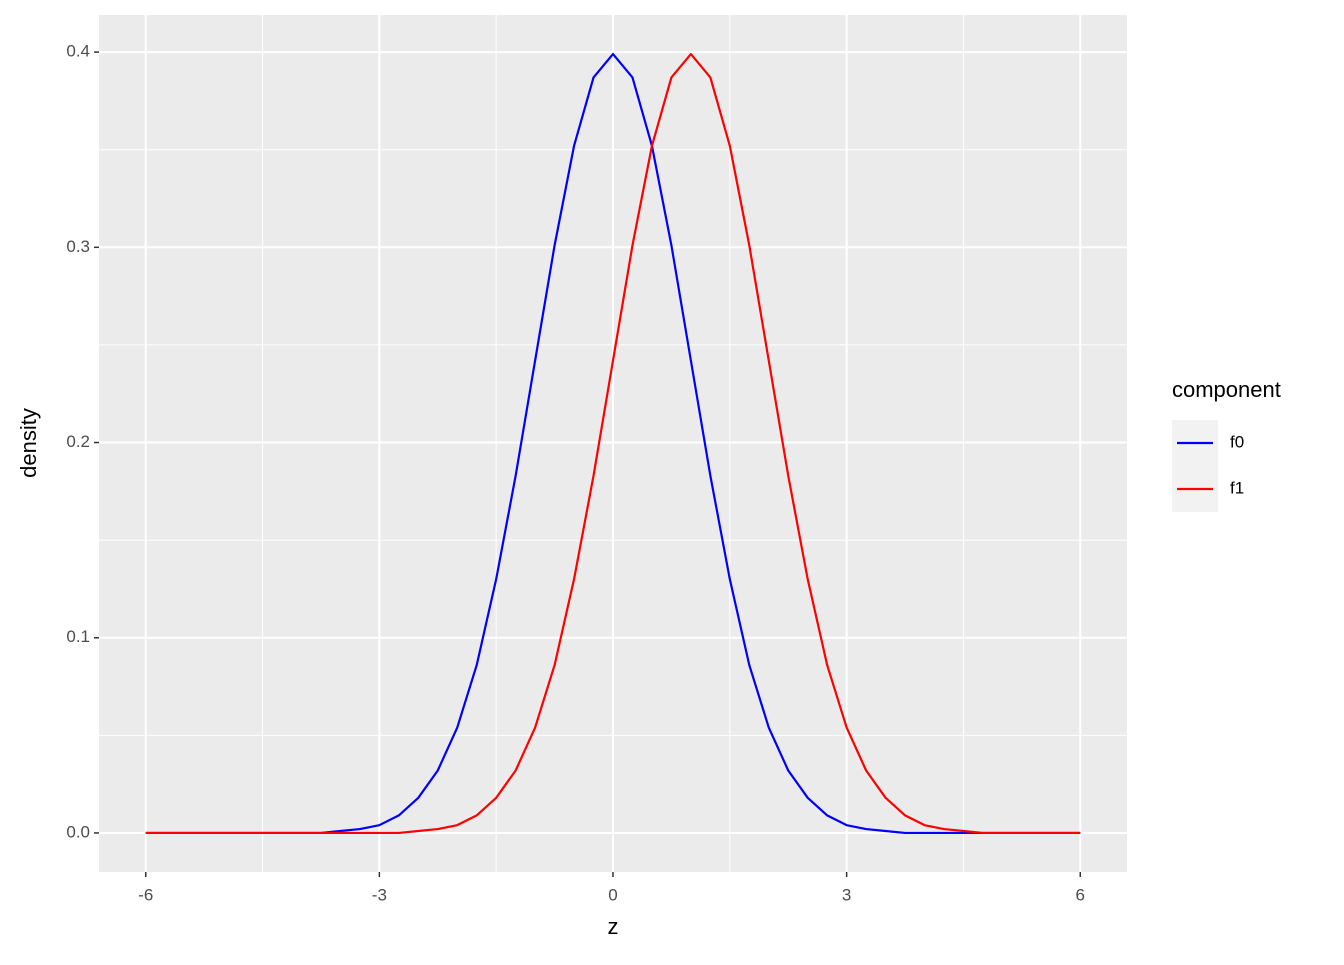 This screenshot has height=965, width=1344. What do you see at coordinates (612, 894) in the screenshot?
I see `x-tick-label: 0` at bounding box center [612, 894].